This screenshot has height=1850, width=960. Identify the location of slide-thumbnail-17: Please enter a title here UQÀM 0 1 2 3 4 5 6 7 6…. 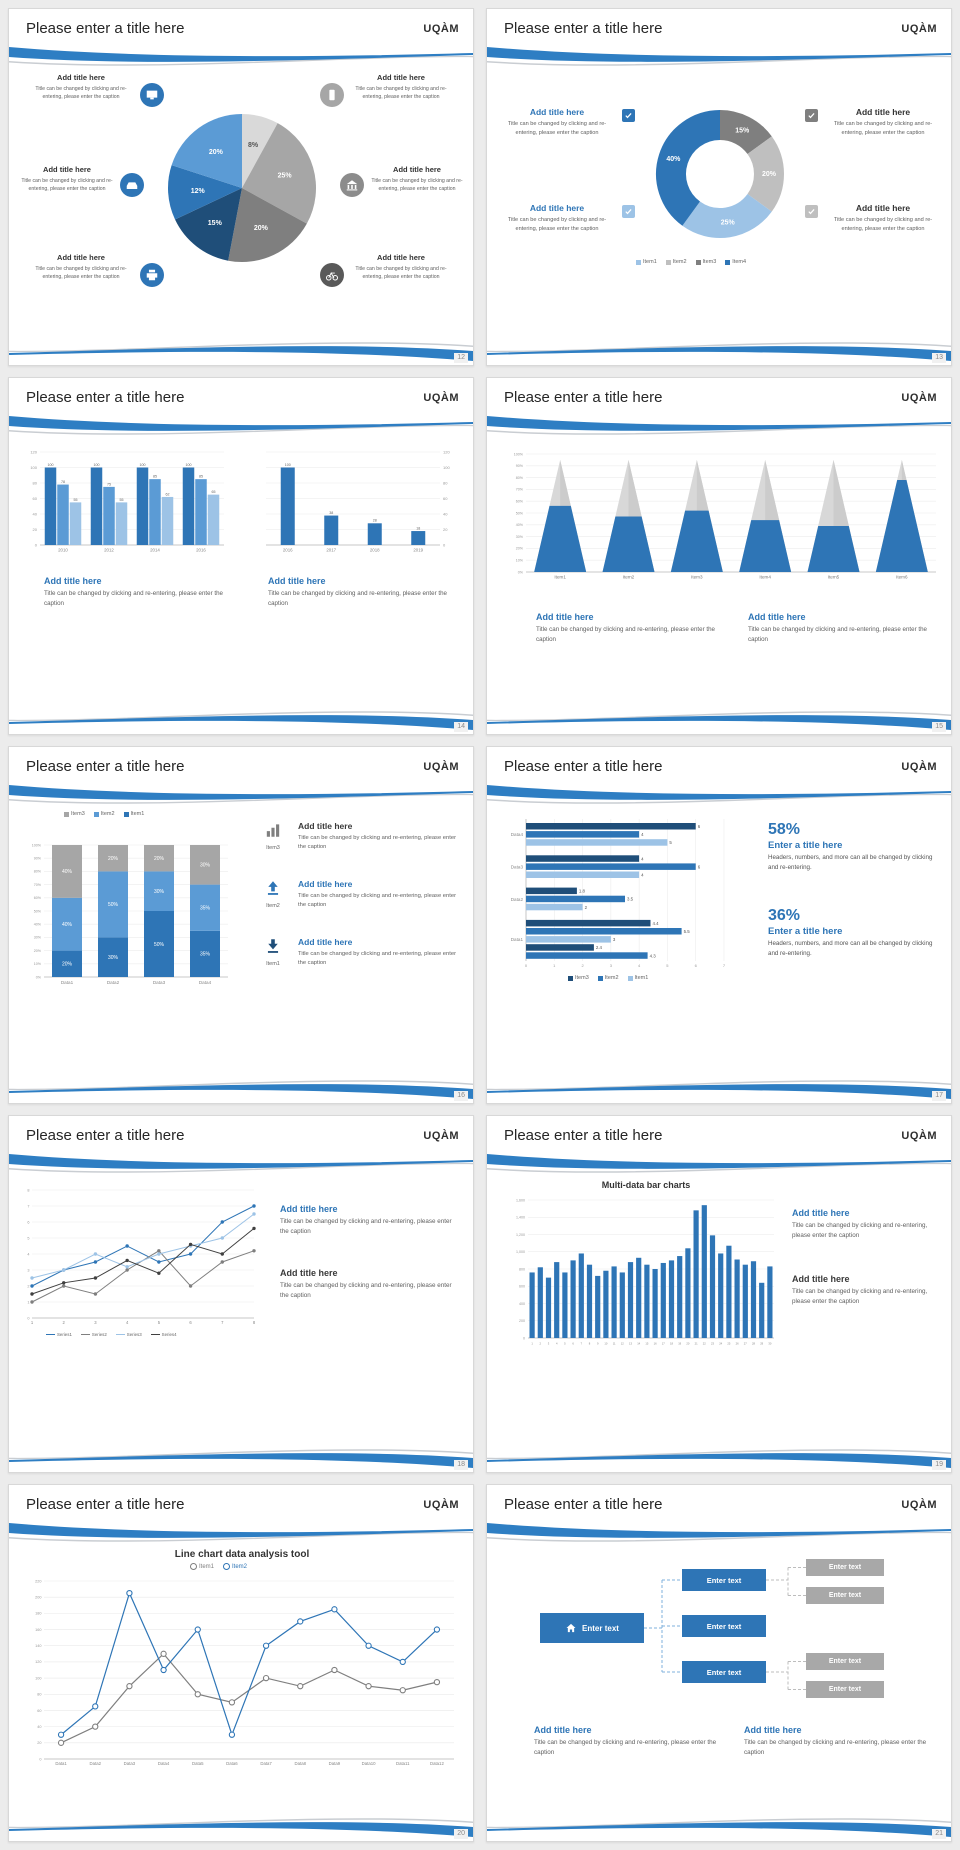
(719, 925).